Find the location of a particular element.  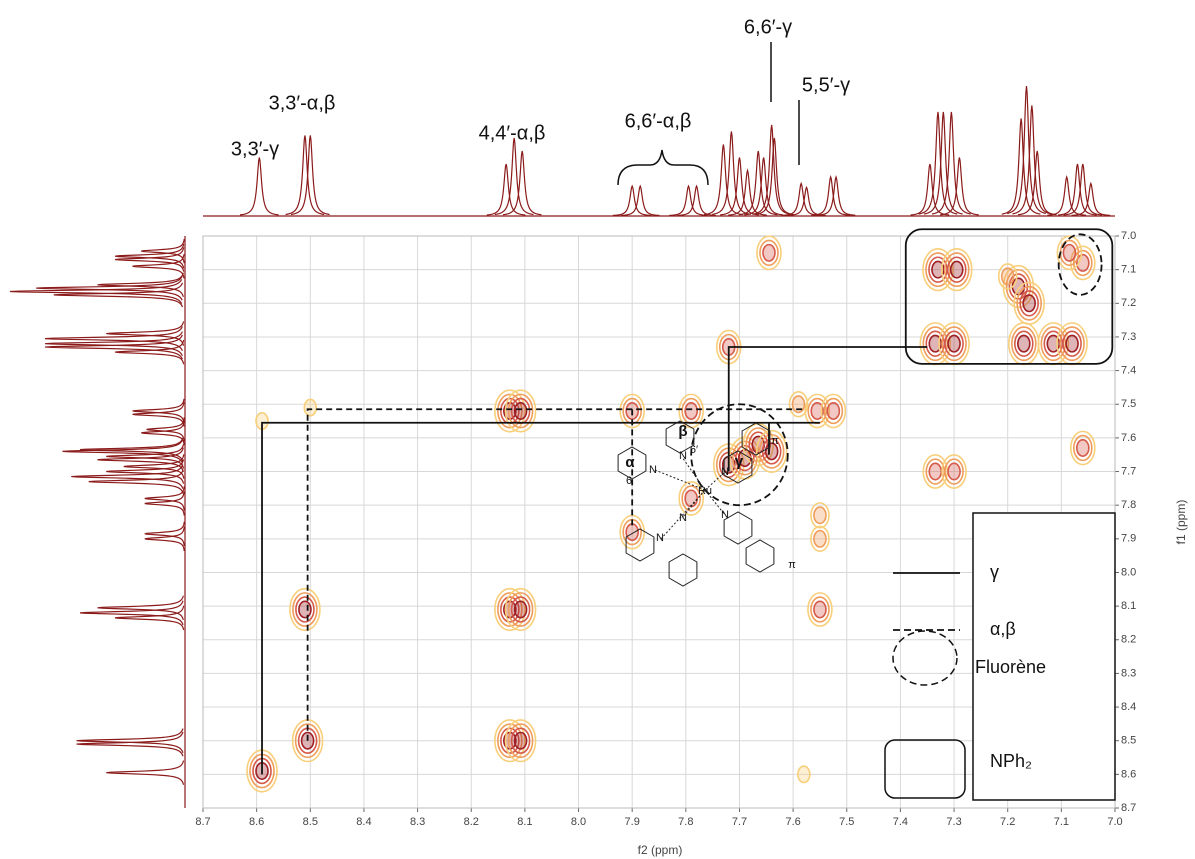

legend-label: NPh₂ is located at coordinates (1011, 761).